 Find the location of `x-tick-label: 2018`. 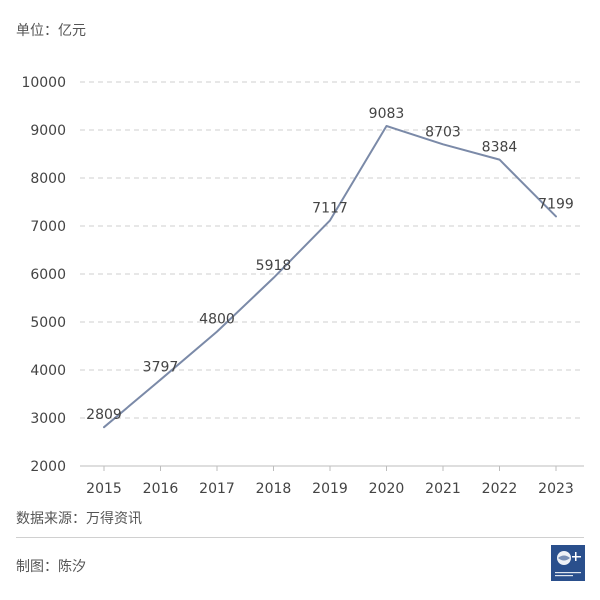

x-tick-label: 2018 is located at coordinates (274, 489).